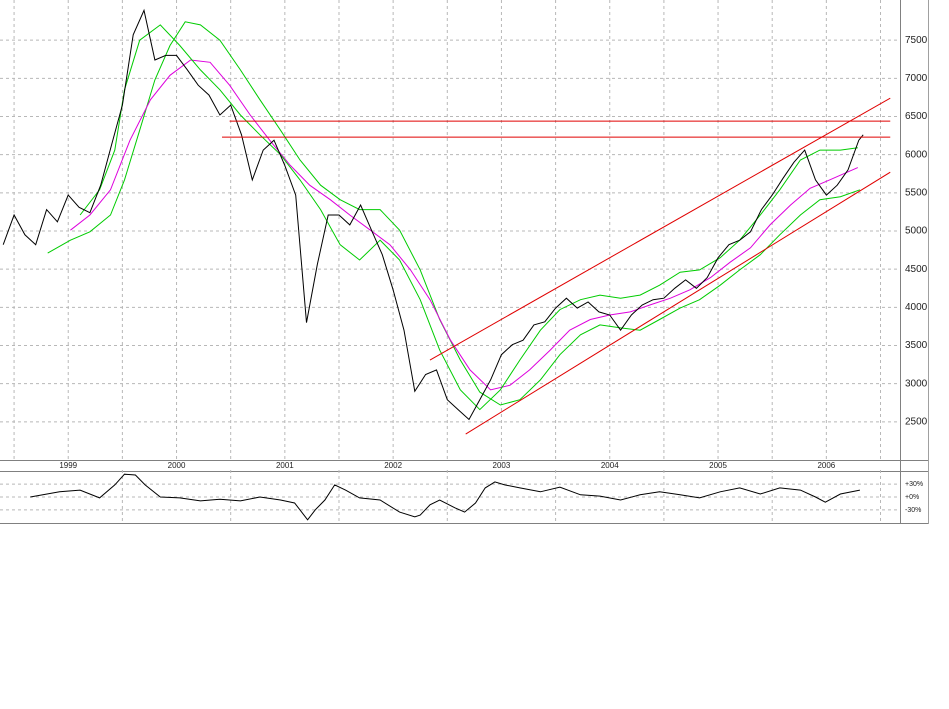 Image resolution: width=949 pixels, height=709 pixels. What do you see at coordinates (285, 465) in the screenshot?
I see `x-tick-label: 2001` at bounding box center [285, 465].